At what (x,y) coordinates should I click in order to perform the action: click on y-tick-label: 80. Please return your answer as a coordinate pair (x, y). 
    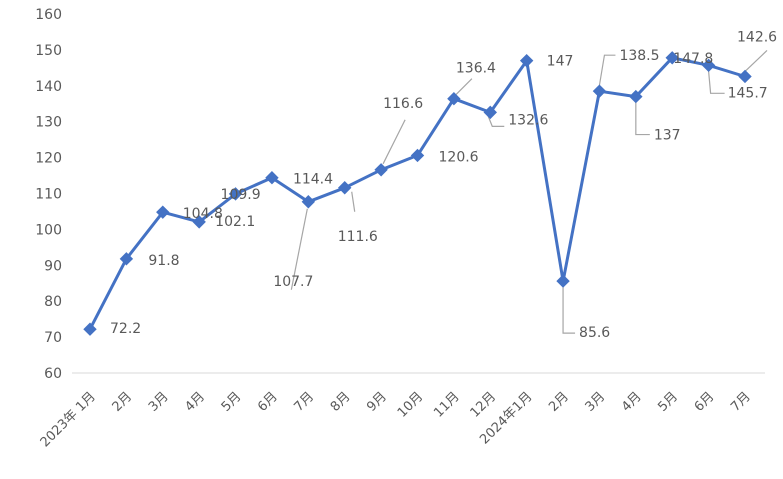
    Looking at the image, I should click on (53, 302).